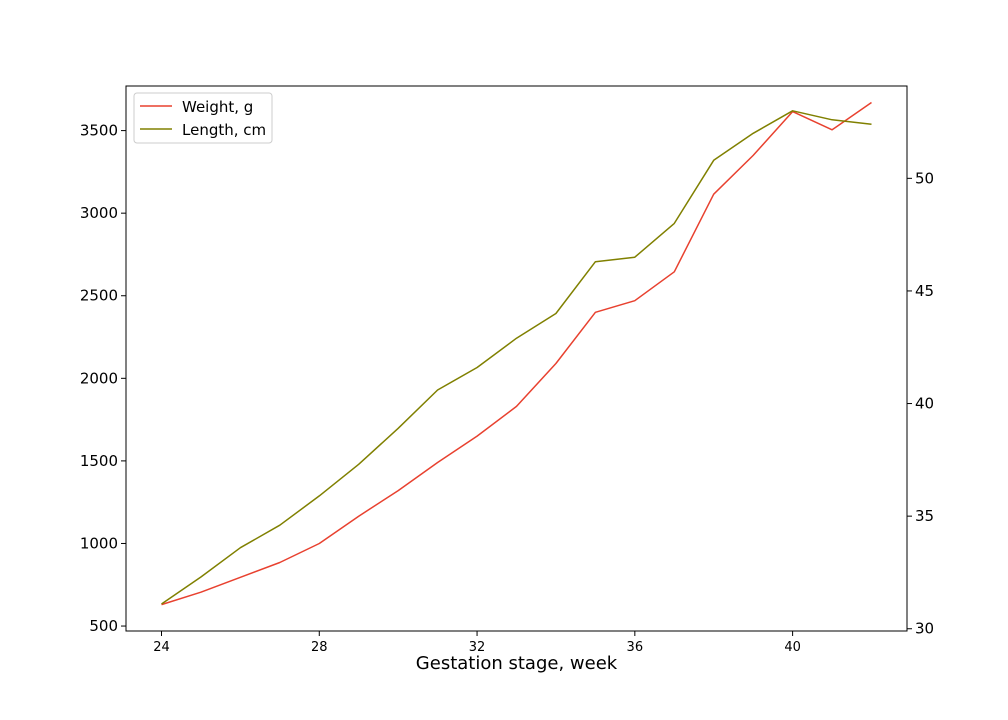 This screenshot has width=1008, height=720. What do you see at coordinates (924, 404) in the screenshot?
I see `y-right-tick-label: 40` at bounding box center [924, 404].